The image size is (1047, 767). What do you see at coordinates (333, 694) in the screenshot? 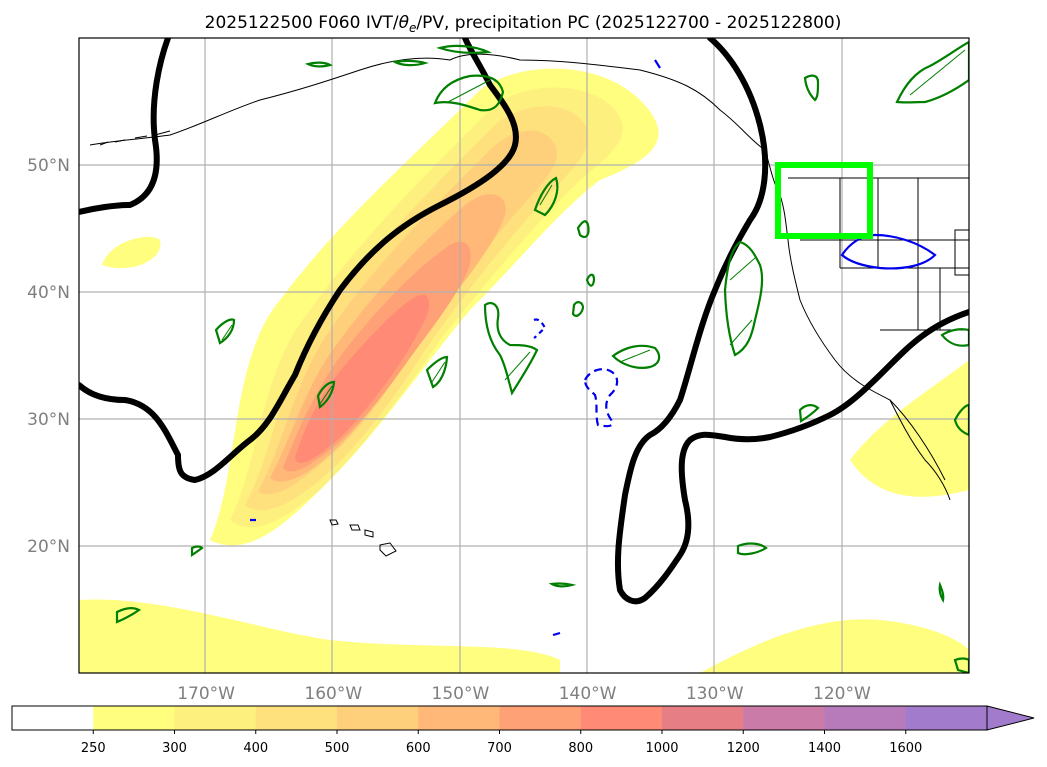
I see `x-tick-label: 160°W` at bounding box center [333, 694].